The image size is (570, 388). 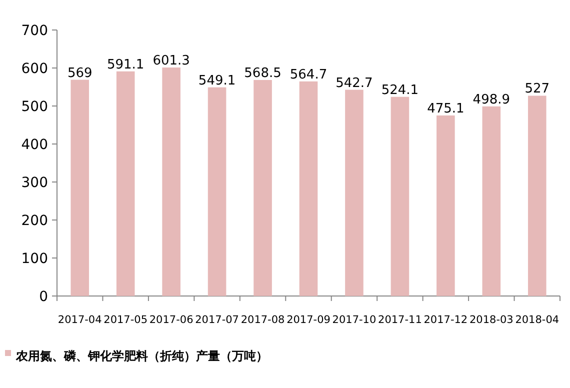 I want to click on x-tick-label: 2017-09, so click(x=308, y=320).